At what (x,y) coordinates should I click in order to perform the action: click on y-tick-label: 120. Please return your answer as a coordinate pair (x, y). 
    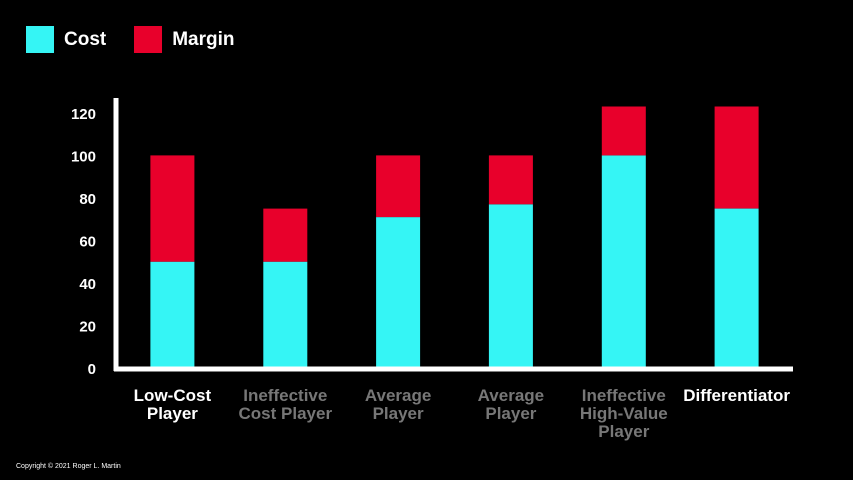
    Looking at the image, I should click on (83, 114).